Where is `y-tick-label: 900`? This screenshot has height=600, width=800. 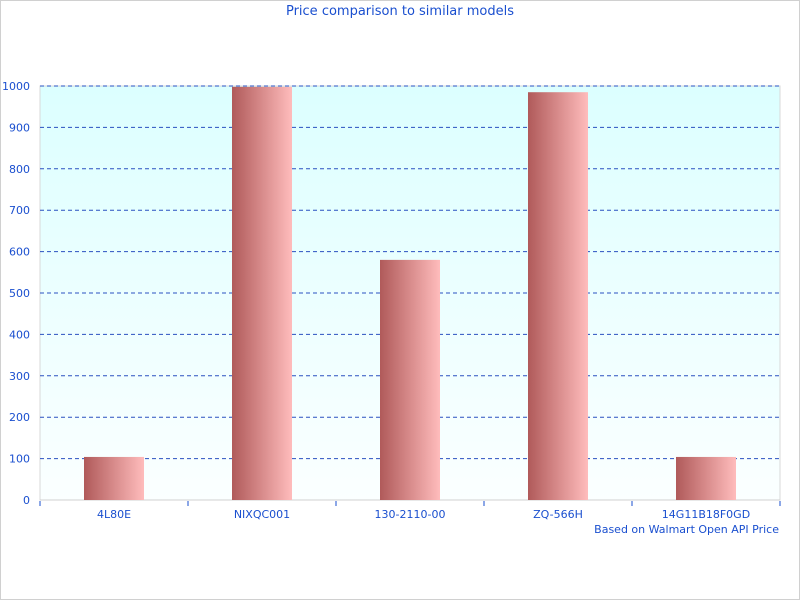
y-tick-label: 900 is located at coordinates (19, 127).